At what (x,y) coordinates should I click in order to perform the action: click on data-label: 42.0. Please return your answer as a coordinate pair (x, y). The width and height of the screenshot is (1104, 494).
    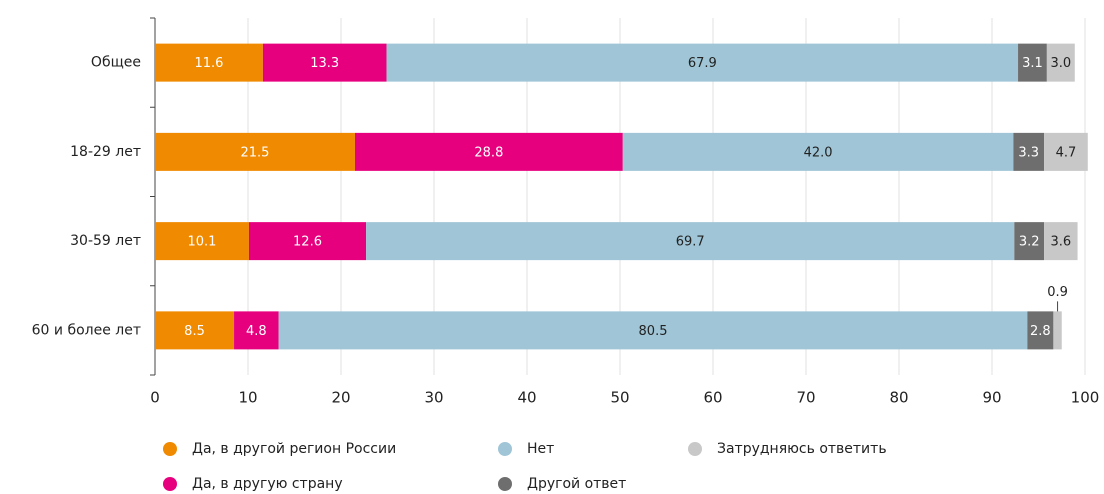
    Looking at the image, I should click on (818, 152).